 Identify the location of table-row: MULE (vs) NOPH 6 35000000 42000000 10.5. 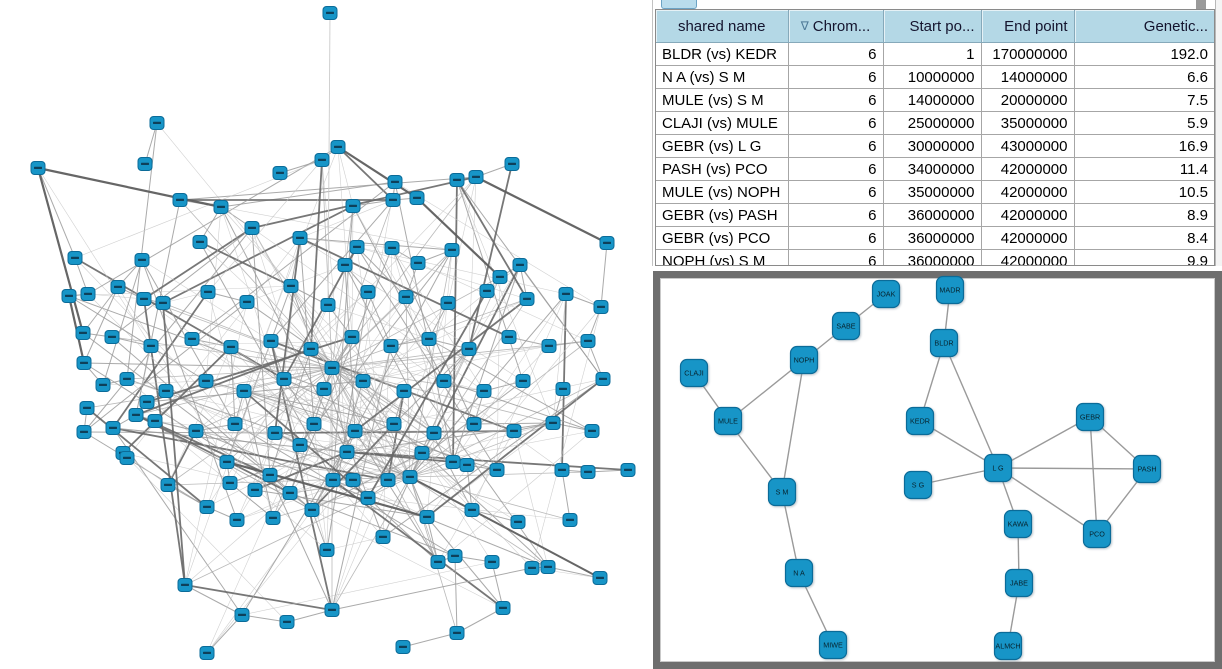
(935, 192).